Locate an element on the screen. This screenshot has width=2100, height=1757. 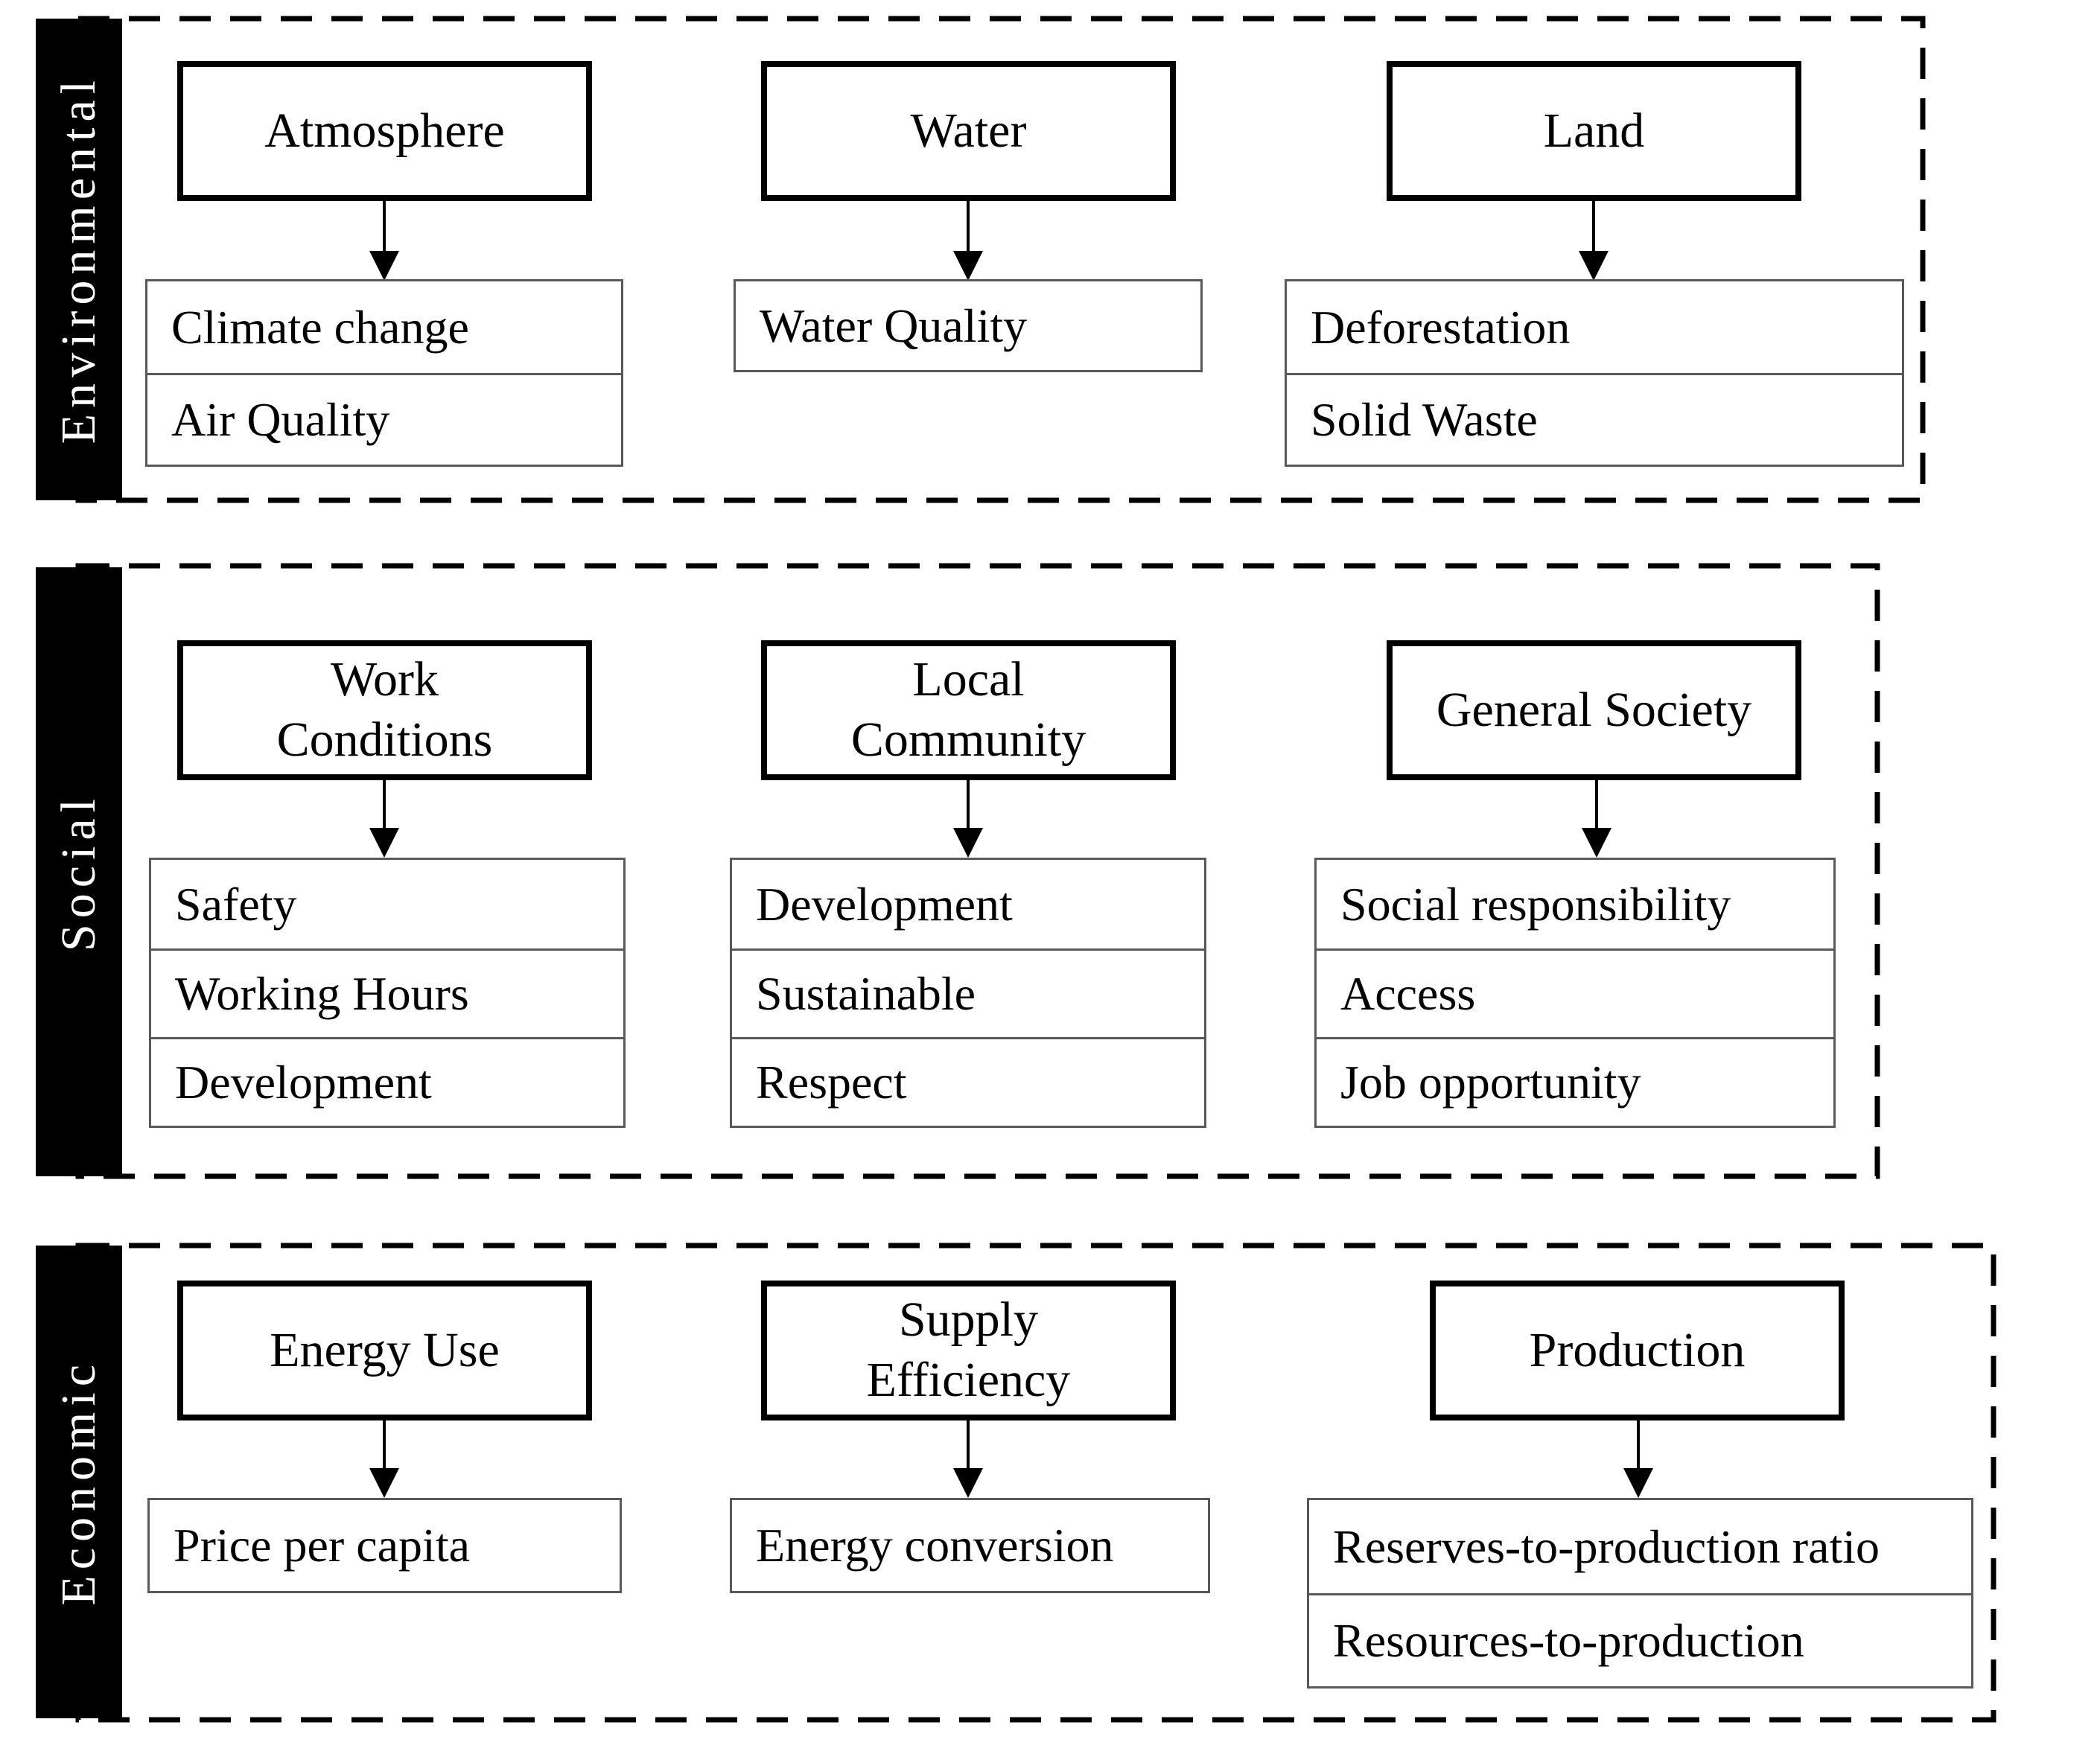
list-item: Working Hours is located at coordinates (387, 993).